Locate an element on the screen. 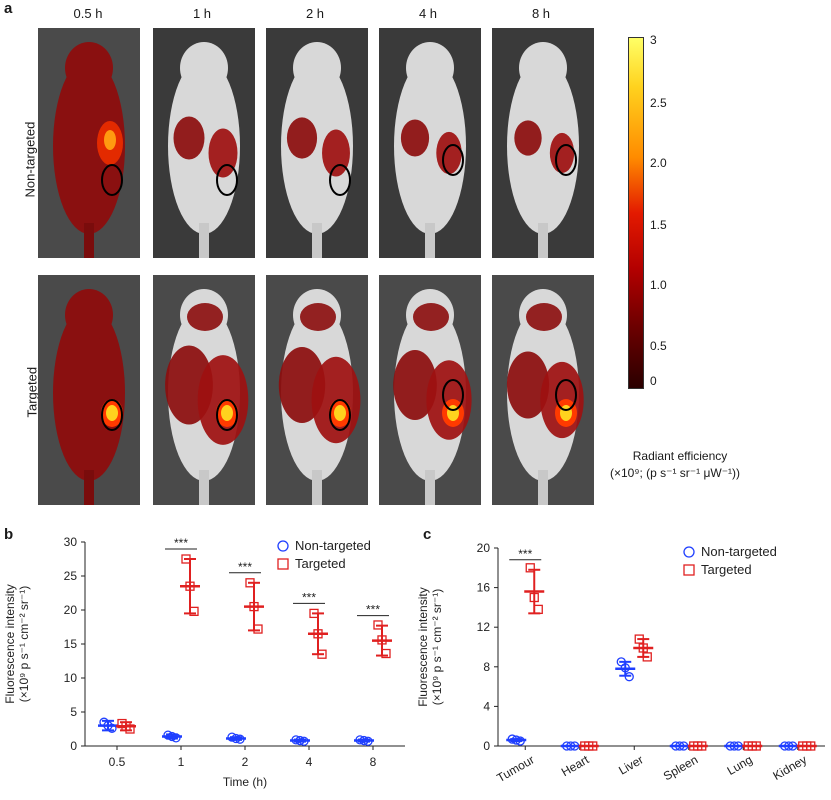 The height and width of the screenshot is (800, 831). x-tick-label: Spleen is located at coordinates (680, 767).